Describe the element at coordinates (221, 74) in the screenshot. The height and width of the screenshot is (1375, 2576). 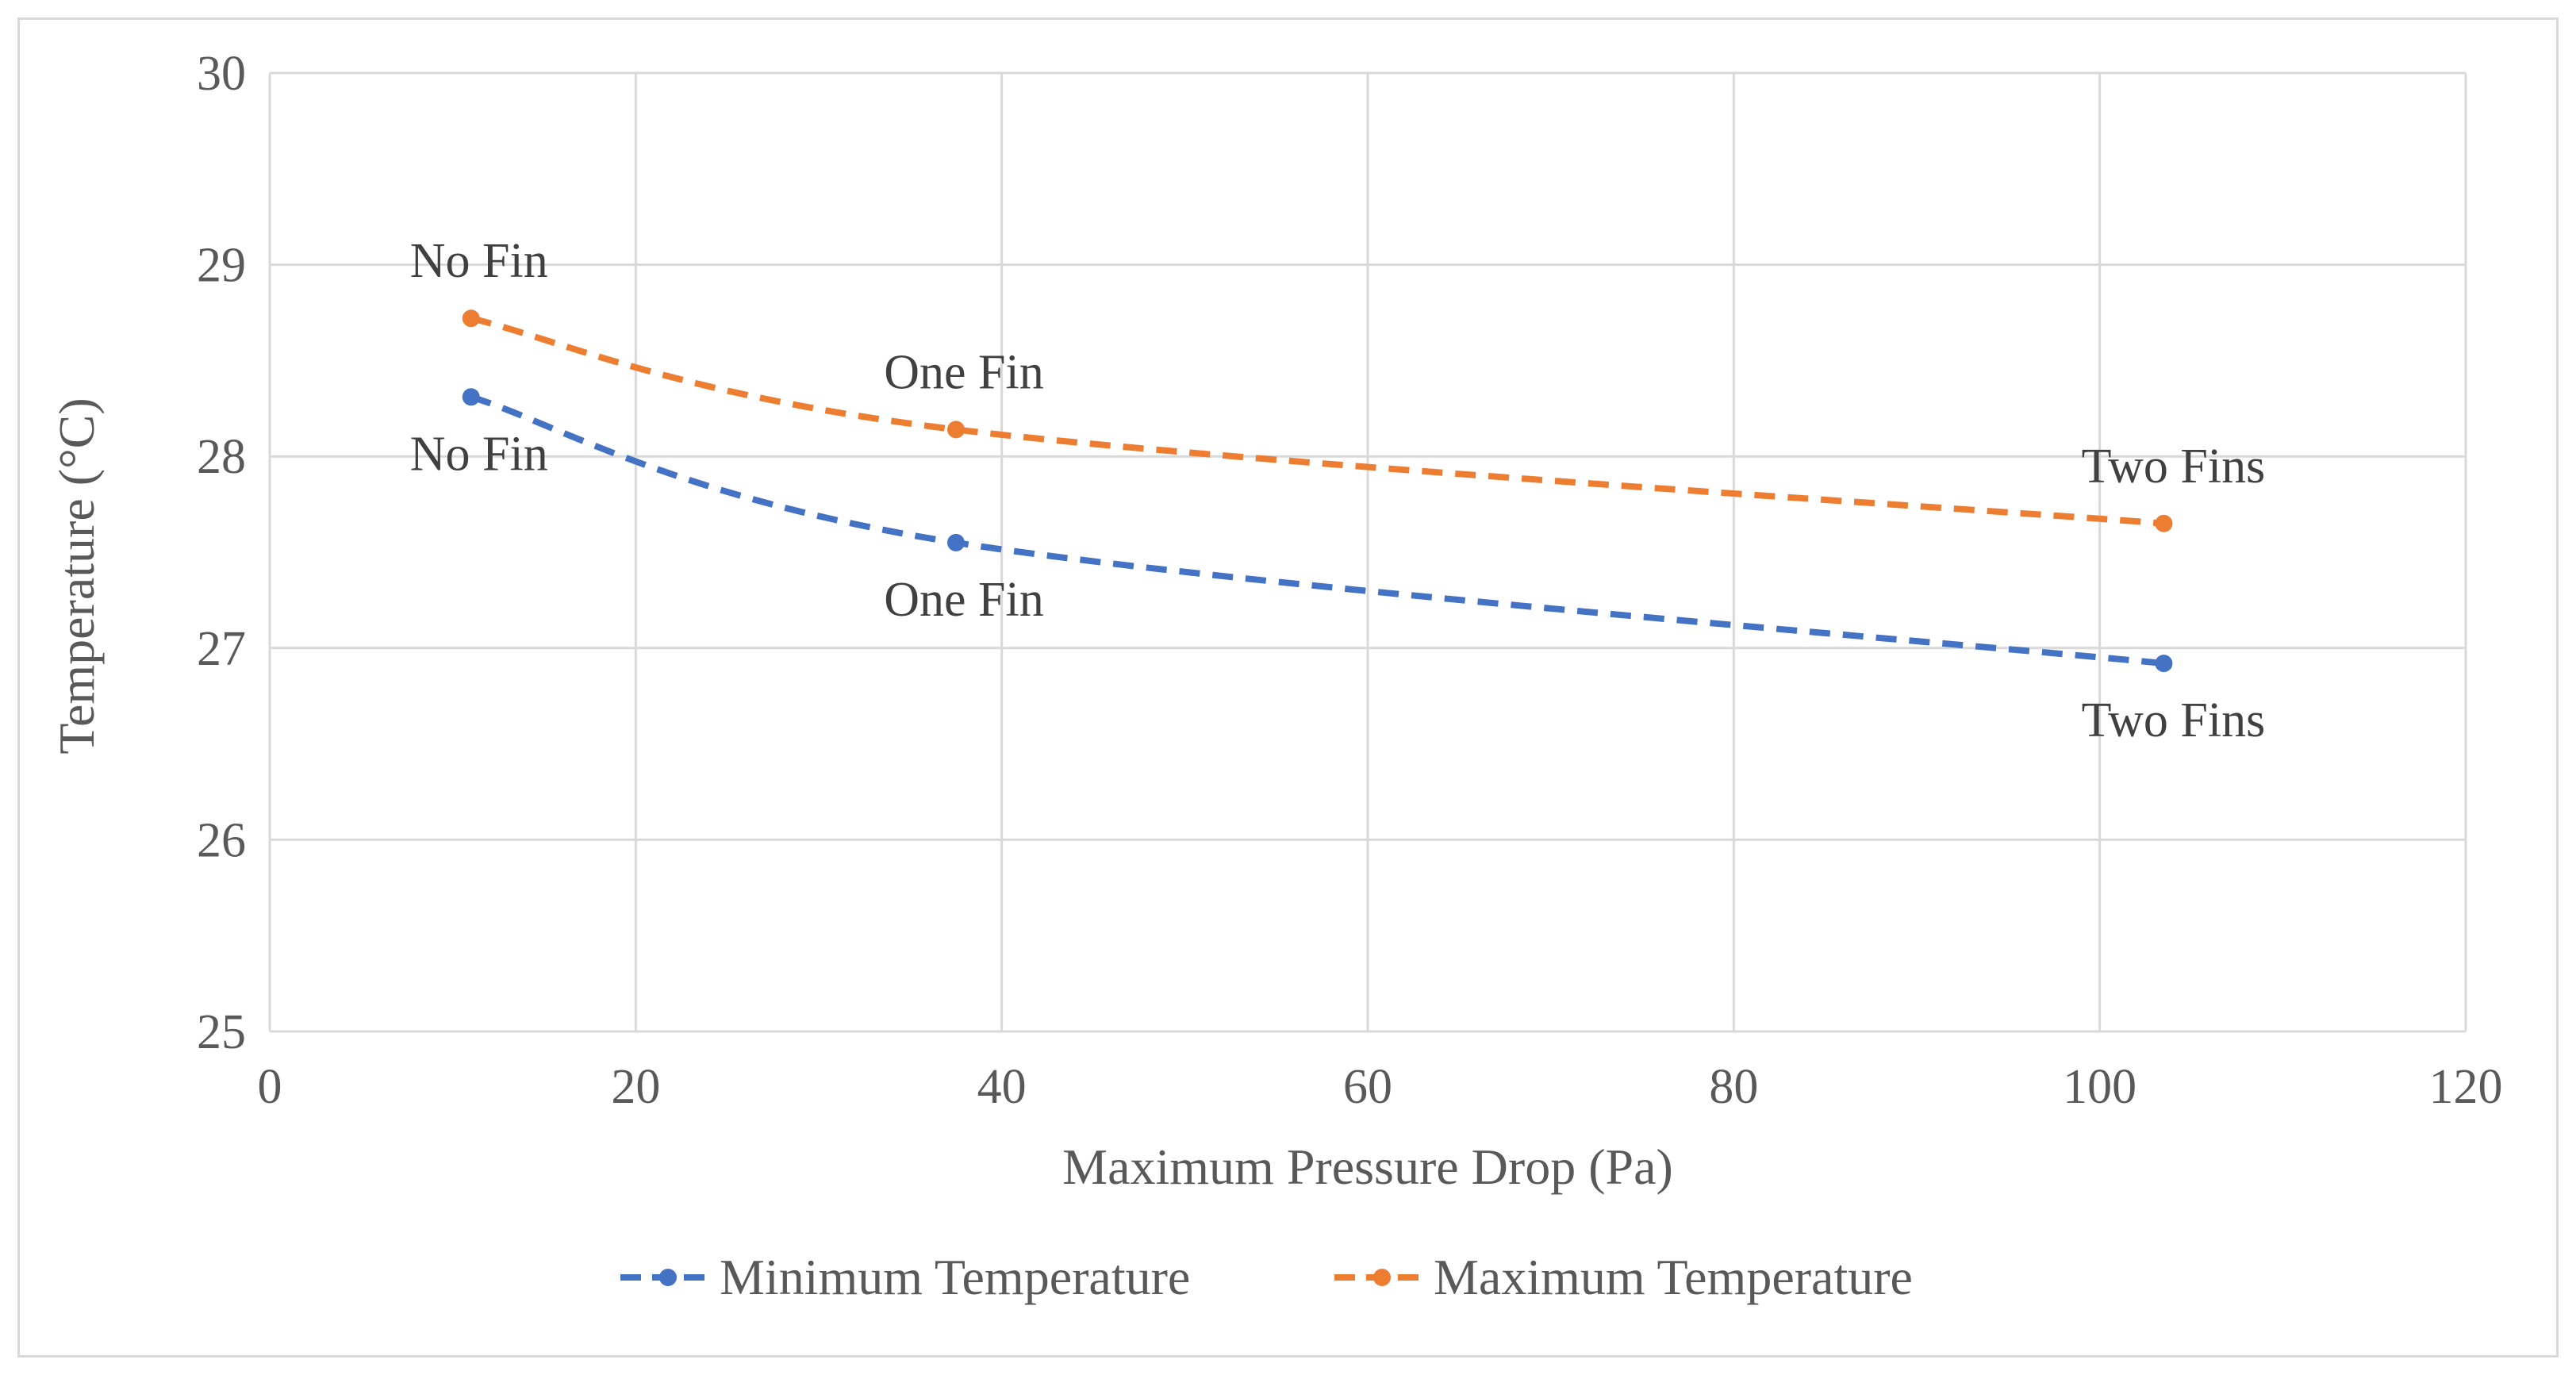
I see `y-tick-label: 30` at that location.